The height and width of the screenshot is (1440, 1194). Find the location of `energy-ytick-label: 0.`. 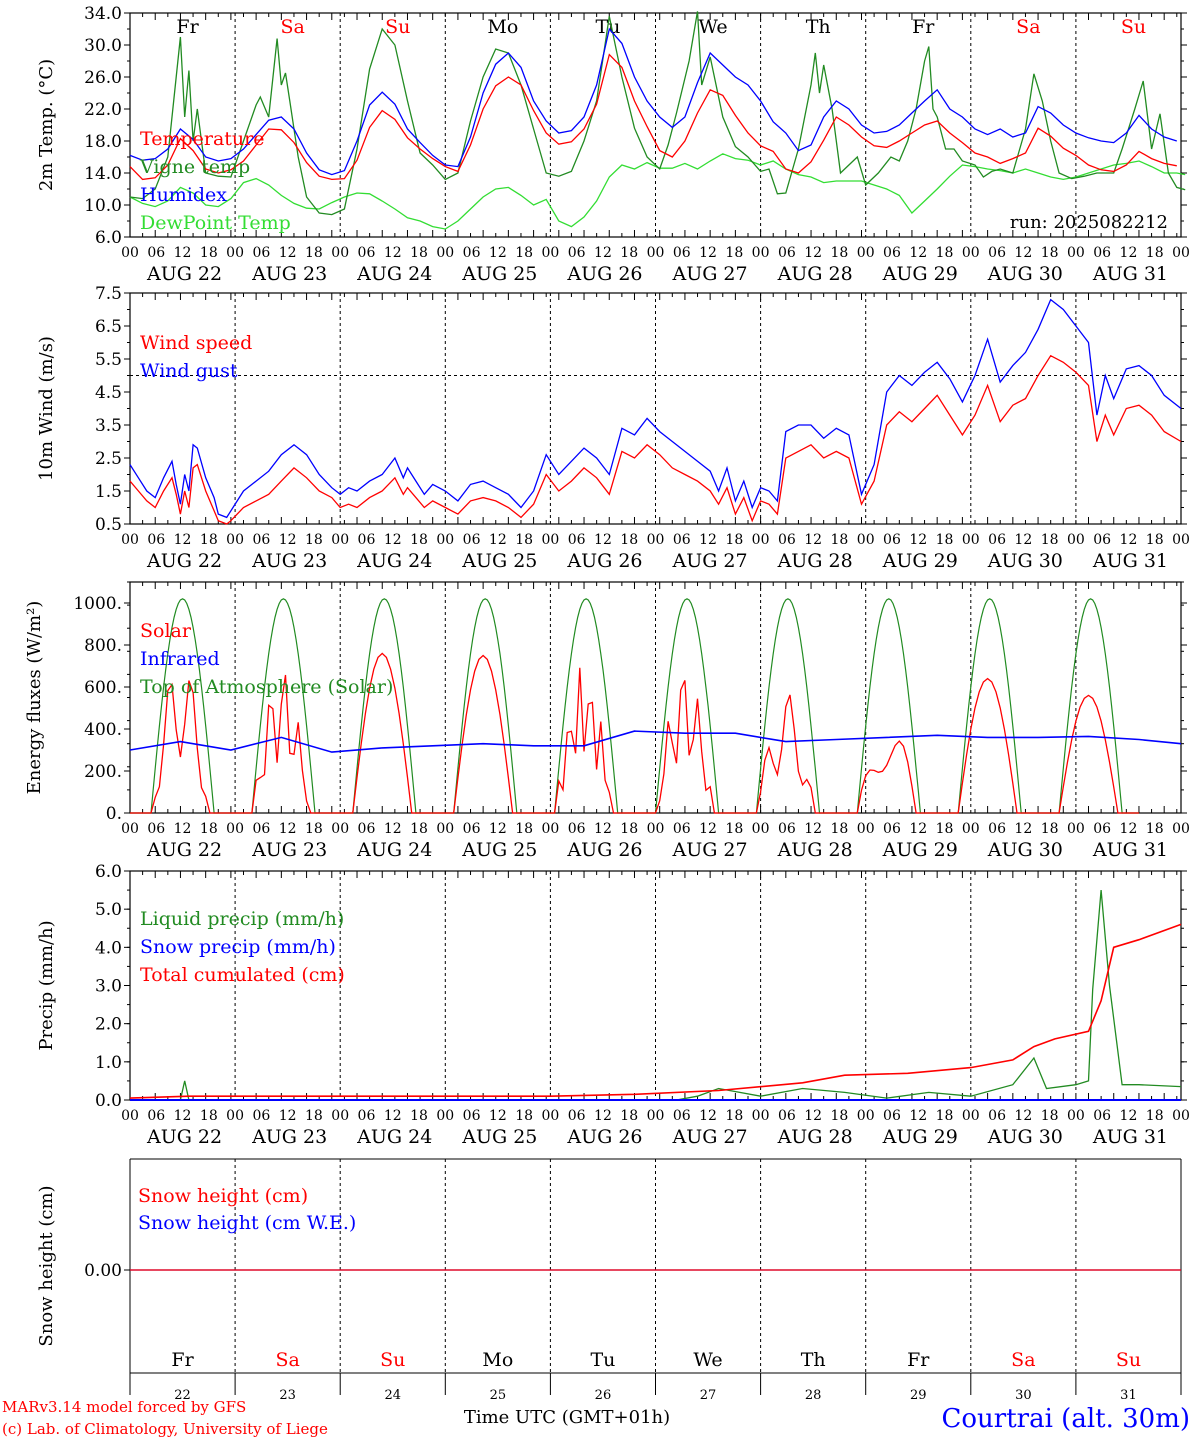

energy-ytick-label: 0. is located at coordinates (114, 814).